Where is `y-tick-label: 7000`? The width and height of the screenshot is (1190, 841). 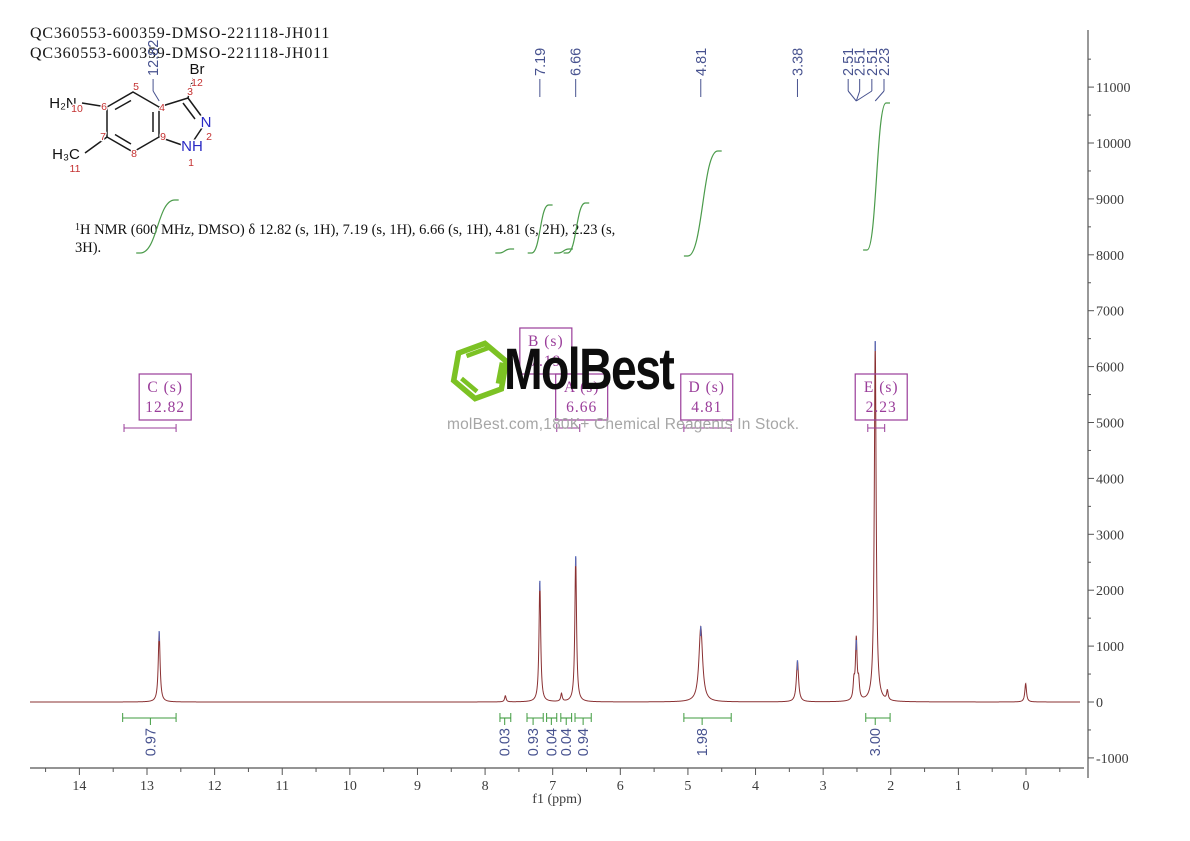 y-tick-label: 7000 is located at coordinates (1110, 312).